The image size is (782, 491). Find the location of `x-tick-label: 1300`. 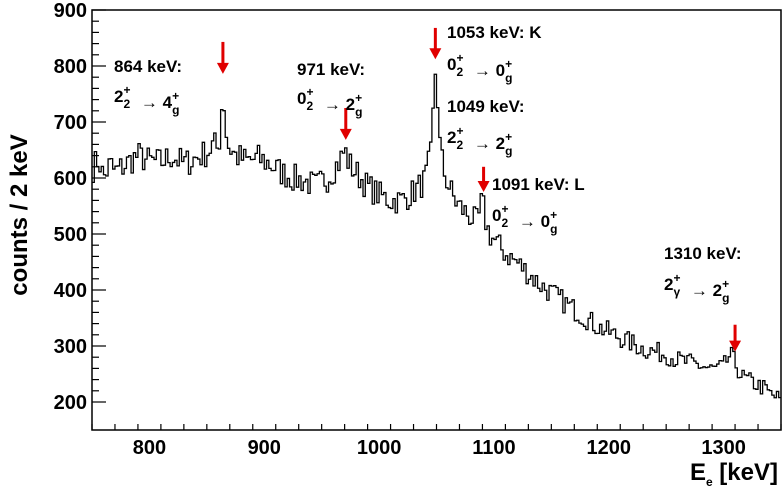

x-tick-label: 1300 is located at coordinates (723, 448).